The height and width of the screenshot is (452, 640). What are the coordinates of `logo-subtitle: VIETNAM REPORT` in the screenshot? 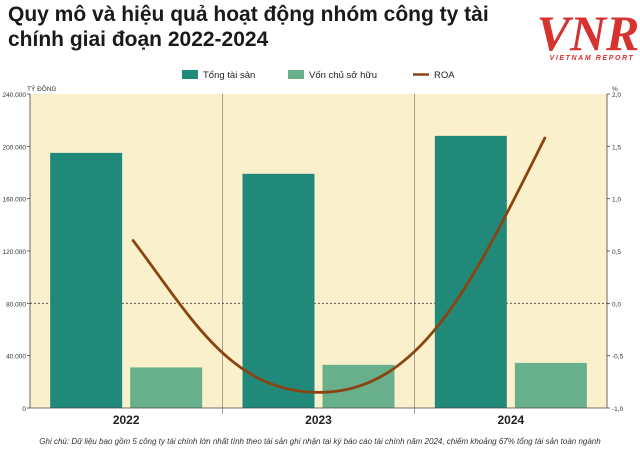 It's located at (592, 58).